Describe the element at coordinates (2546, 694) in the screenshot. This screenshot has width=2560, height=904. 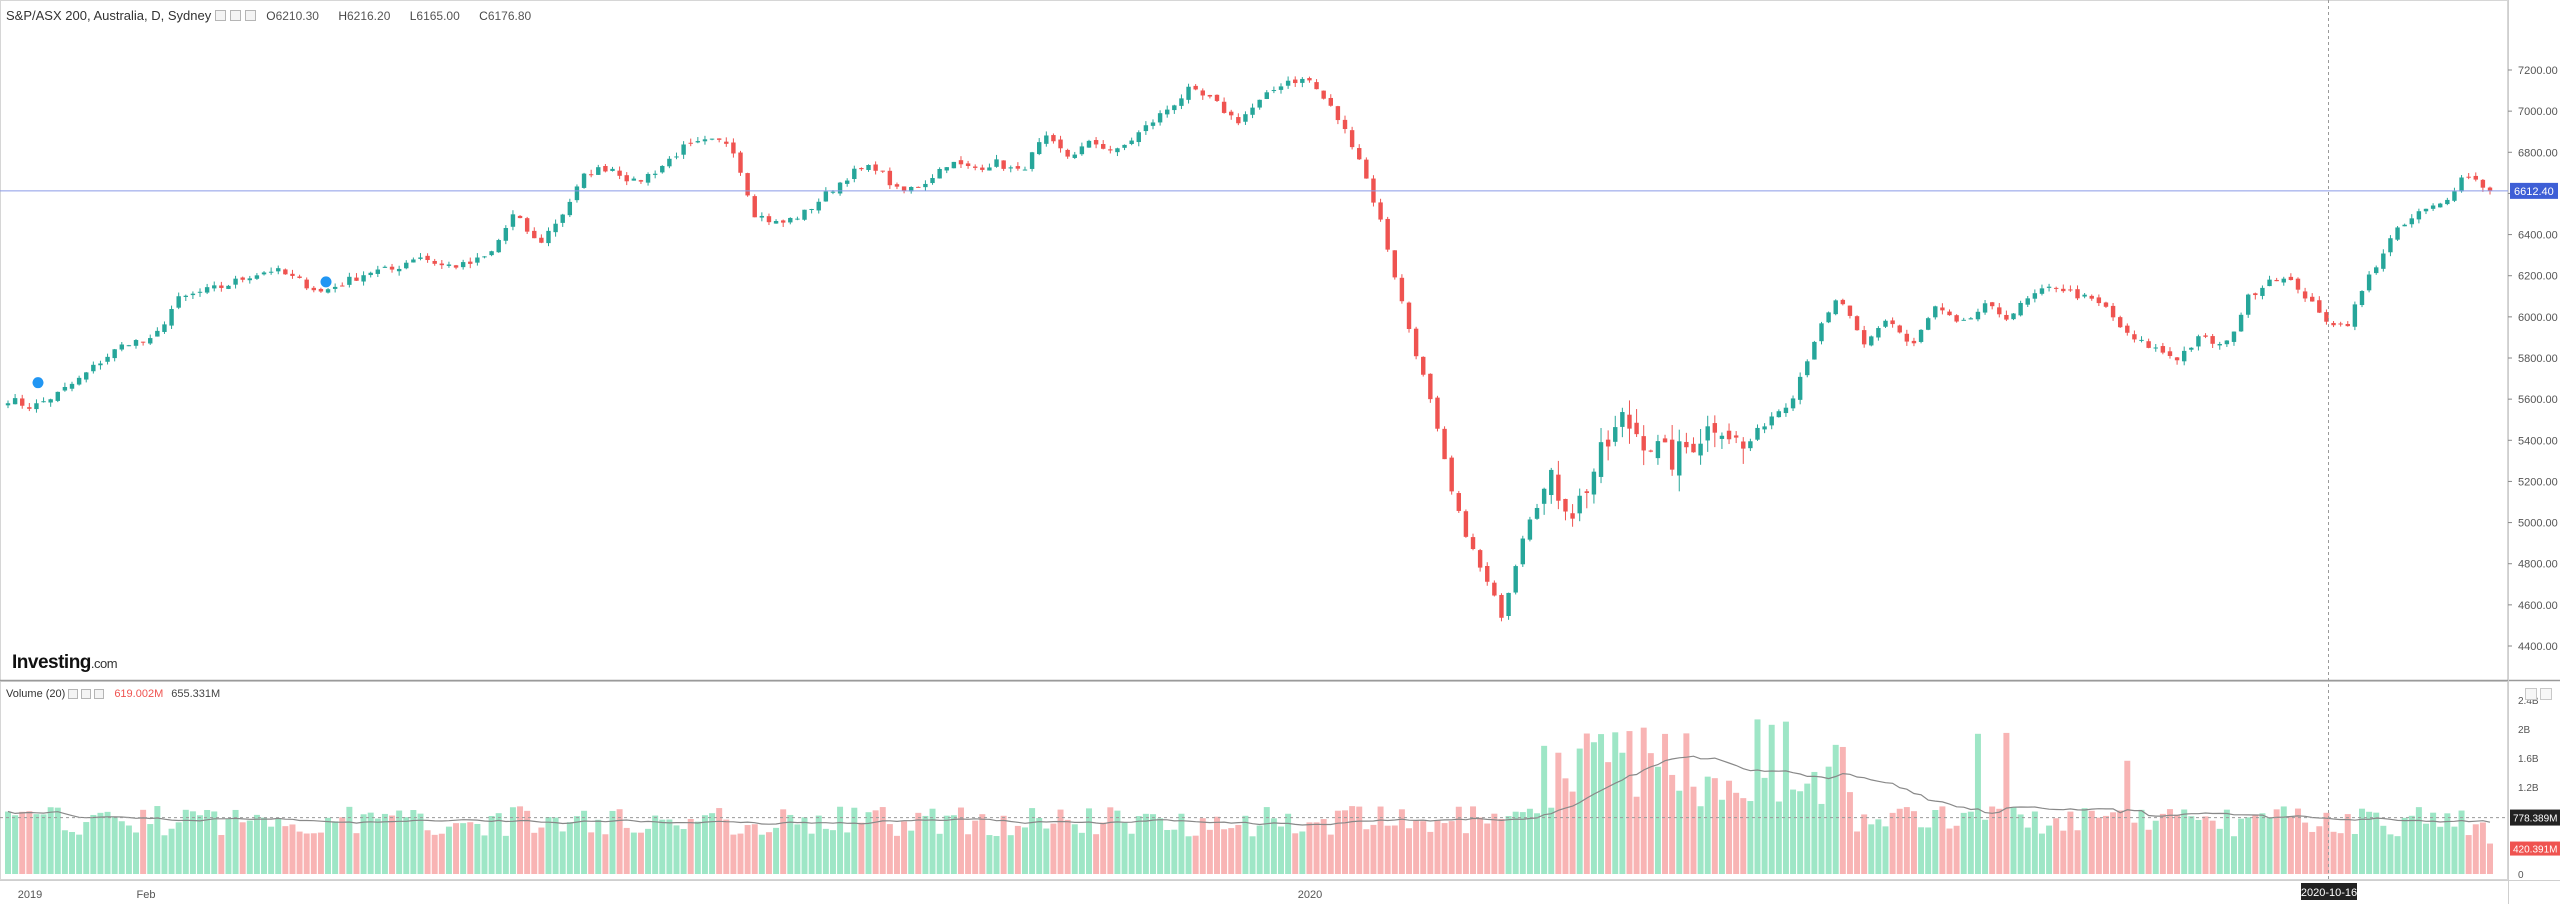
I see `pane-collapse-icon` at that location.